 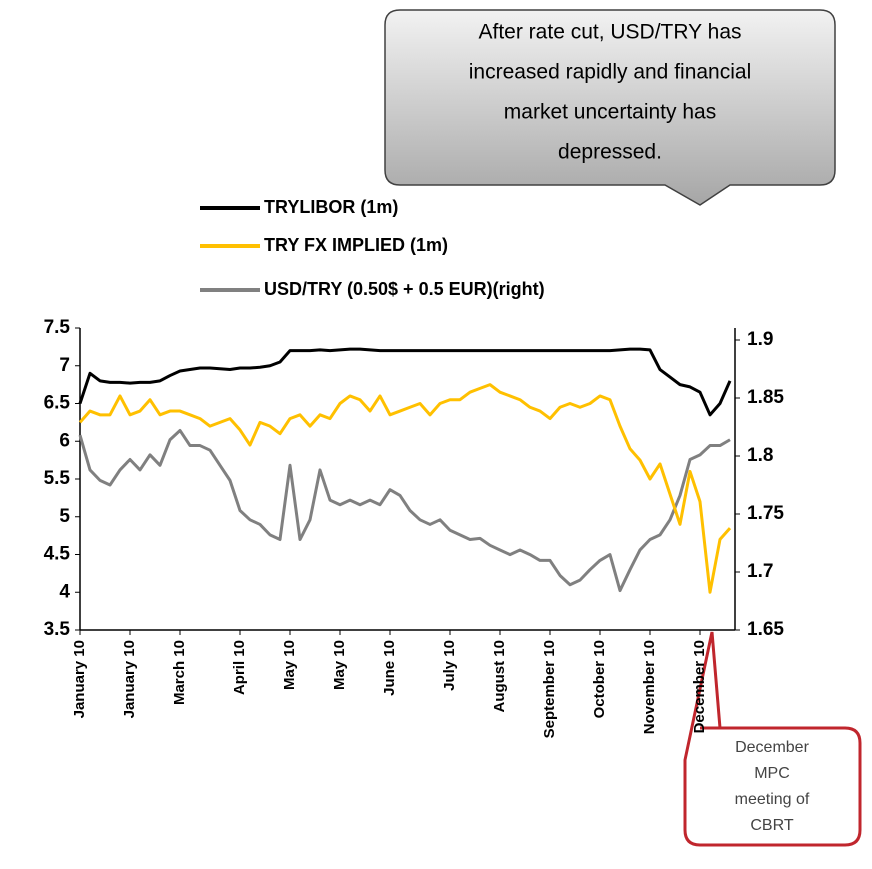 What do you see at coordinates (64, 440) in the screenshot?
I see `y-tick-label: 6` at bounding box center [64, 440].